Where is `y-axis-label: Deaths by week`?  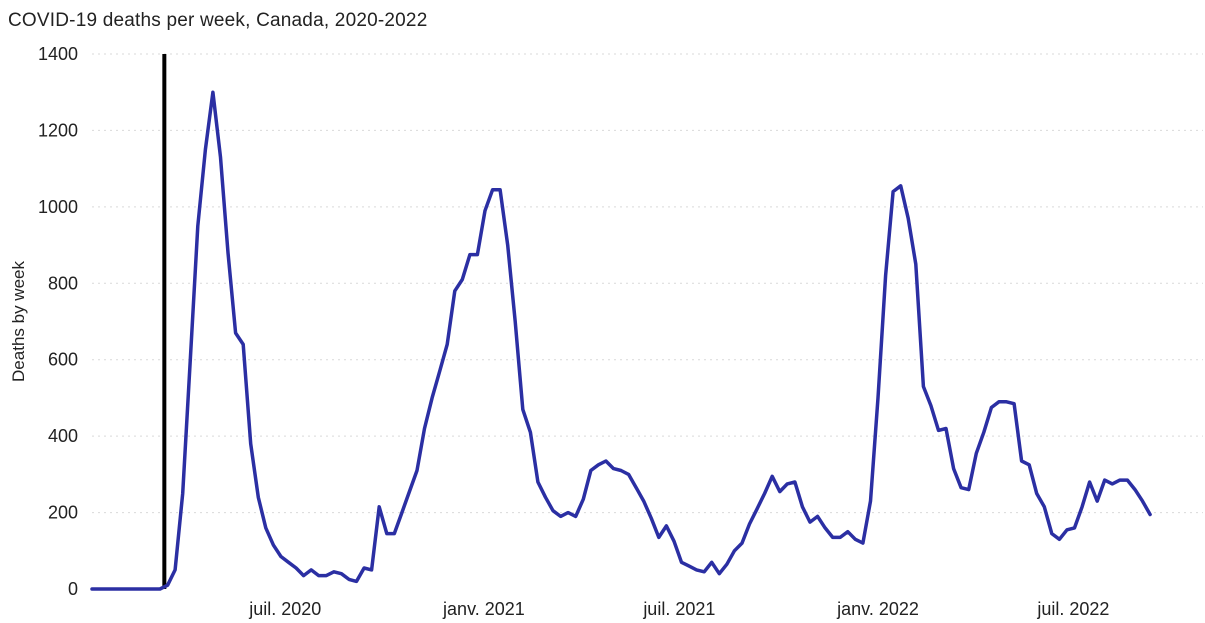 y-axis-label: Deaths by week is located at coordinates (18, 321).